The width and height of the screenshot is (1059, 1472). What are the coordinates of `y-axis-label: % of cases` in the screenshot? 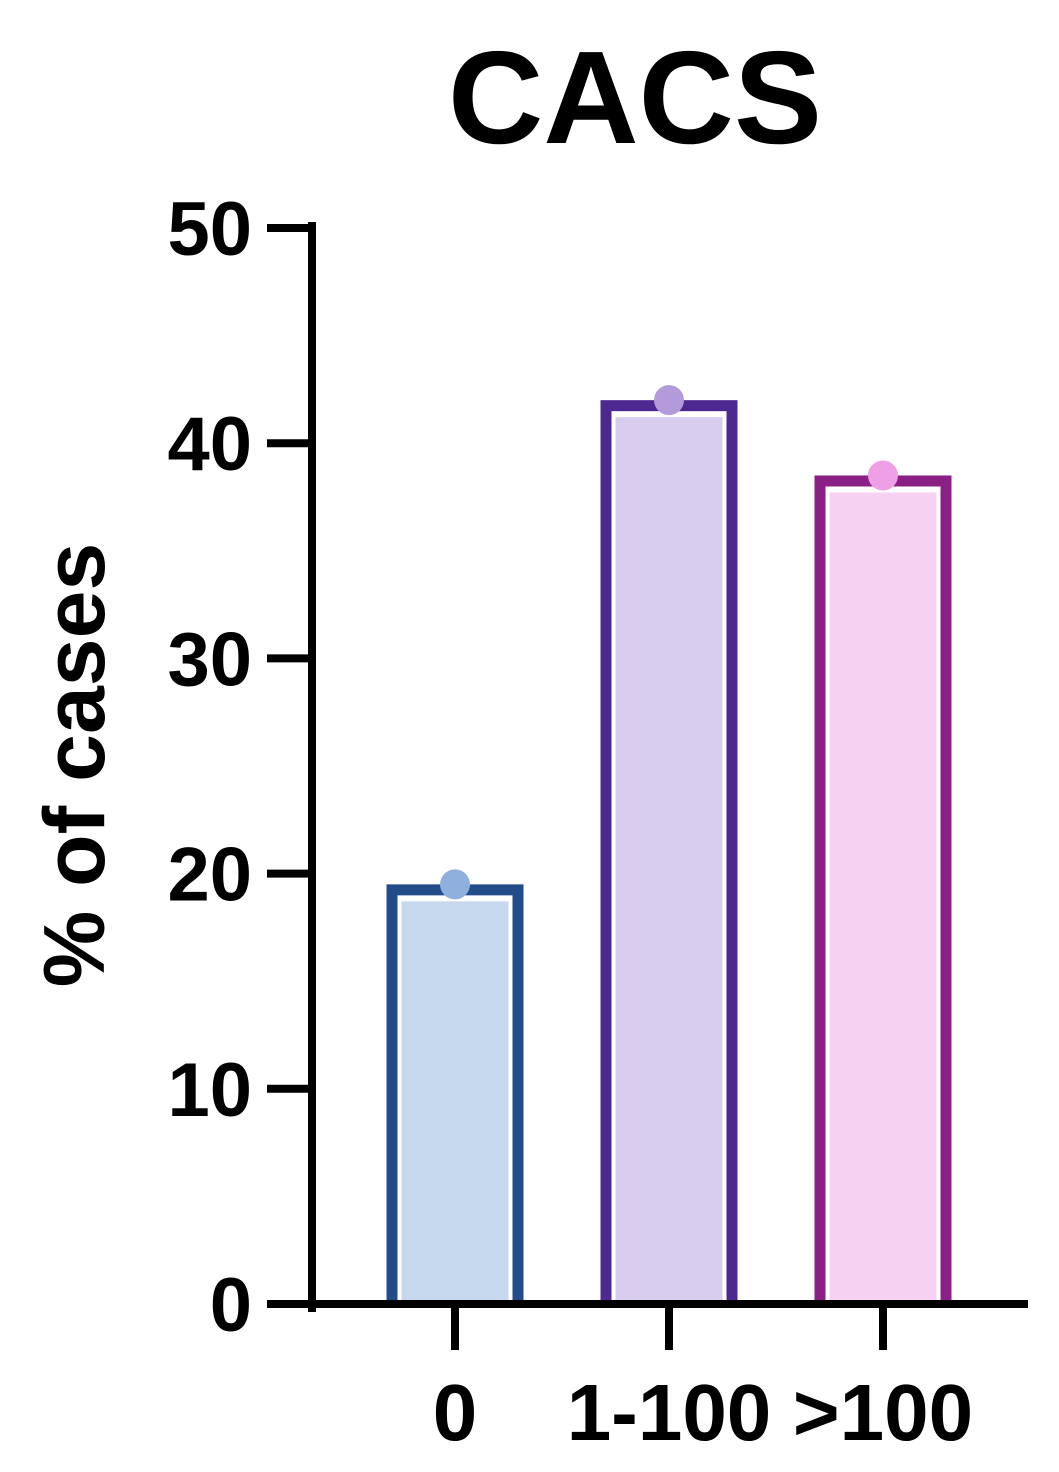 It's located at (75, 765).